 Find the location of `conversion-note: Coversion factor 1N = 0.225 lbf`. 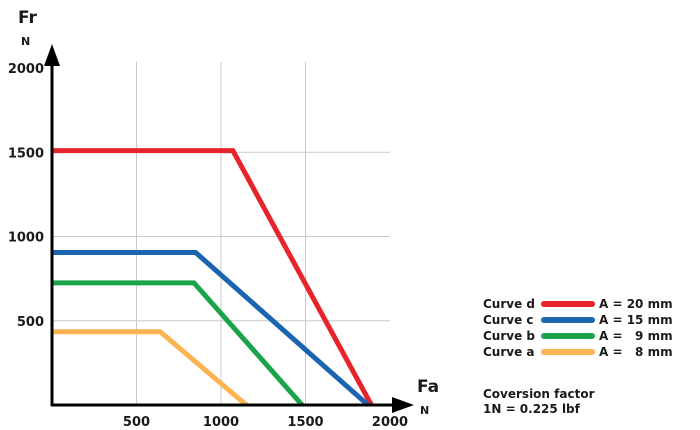

conversion-note: Coversion factor 1N = 0.225 lbf is located at coordinates (538, 402).